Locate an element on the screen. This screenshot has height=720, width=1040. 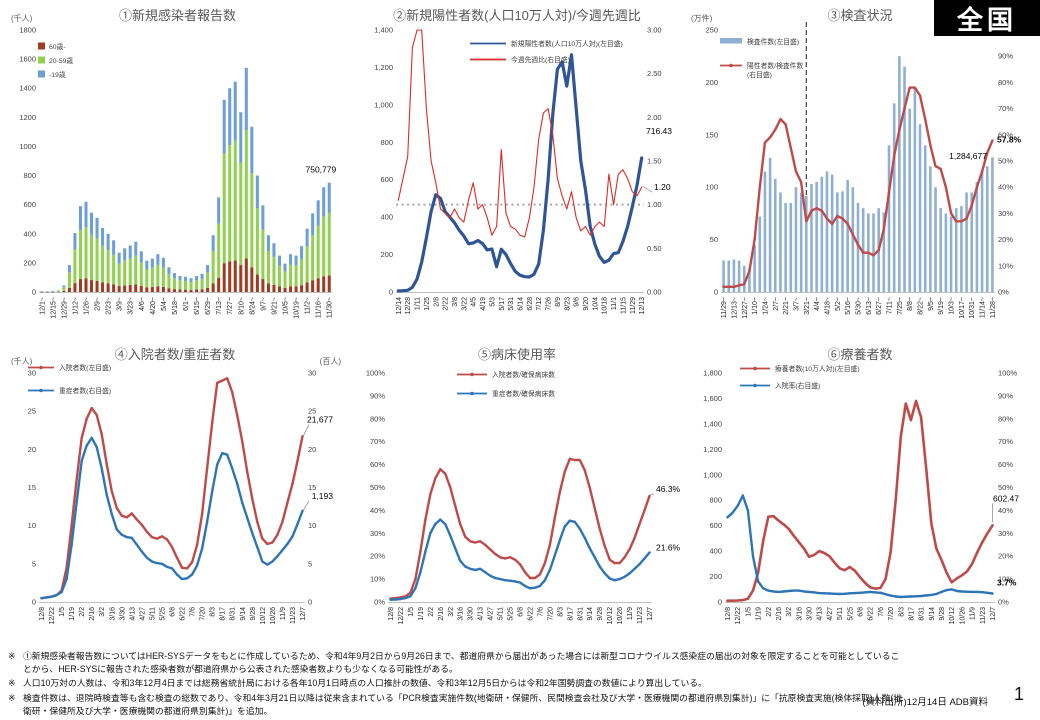
x-axis-label: 6/27~ is located at coordinates (879, 306).